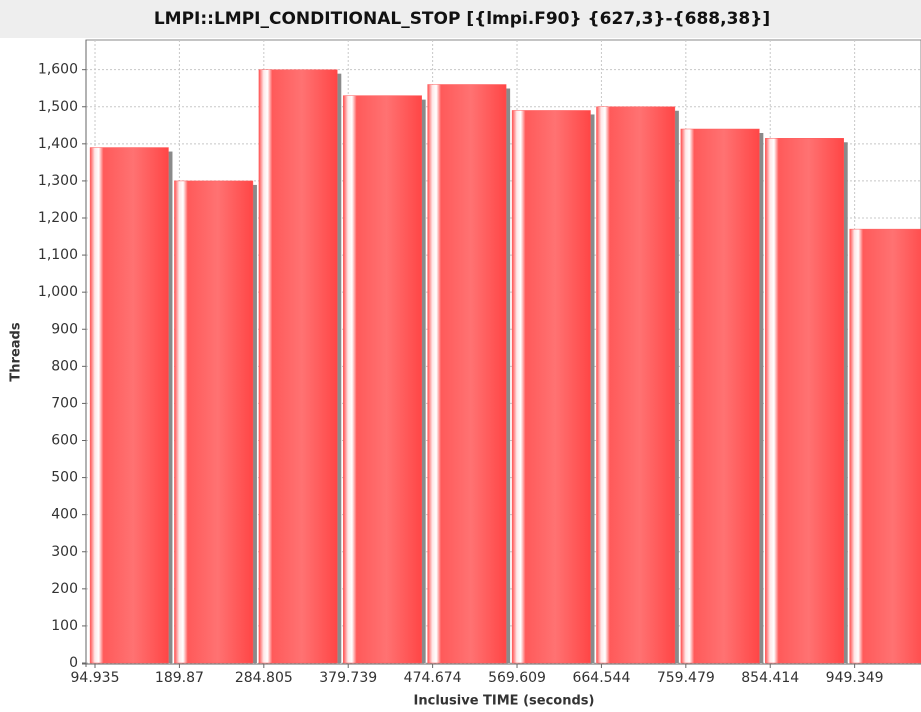 The width and height of the screenshot is (921, 712). Describe the element at coordinates (264, 678) in the screenshot. I see `x-tick-label: 284.805` at that location.